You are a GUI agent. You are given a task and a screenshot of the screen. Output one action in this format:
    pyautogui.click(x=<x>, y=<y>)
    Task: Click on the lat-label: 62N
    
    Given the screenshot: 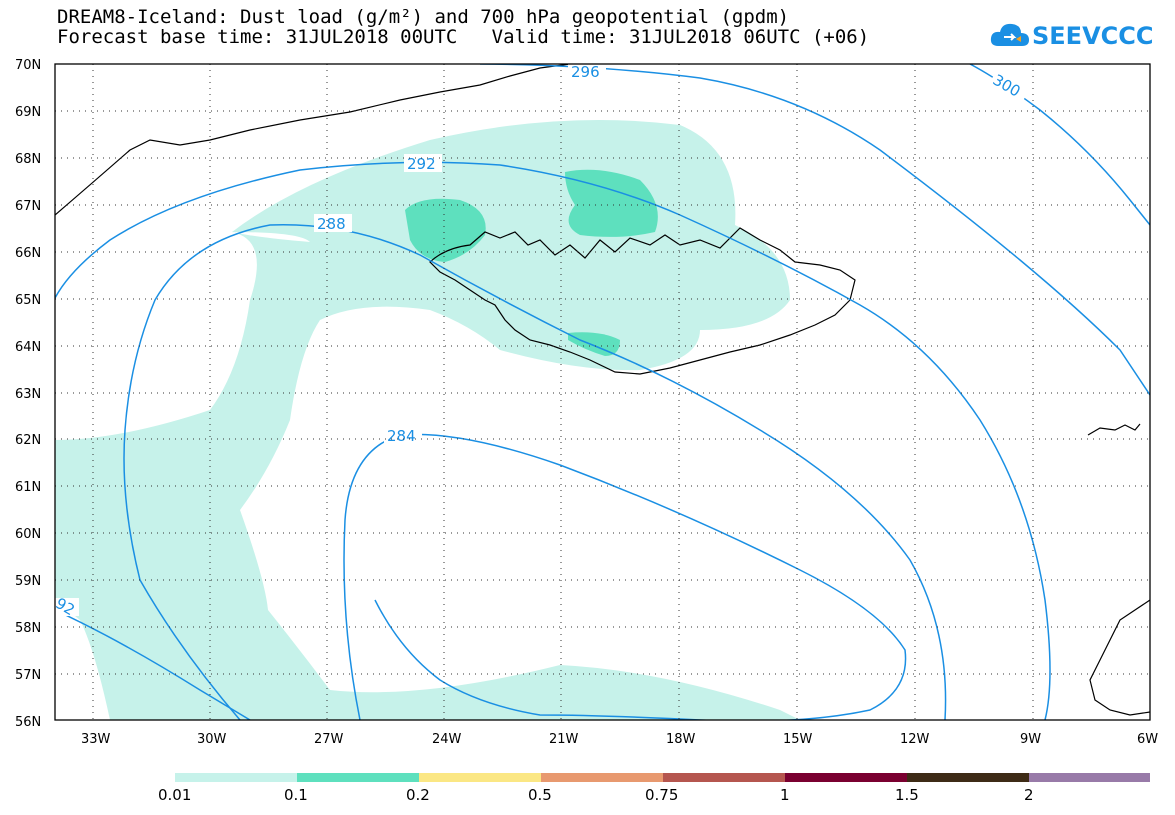 What is the action you would take?
    pyautogui.click(x=28, y=440)
    